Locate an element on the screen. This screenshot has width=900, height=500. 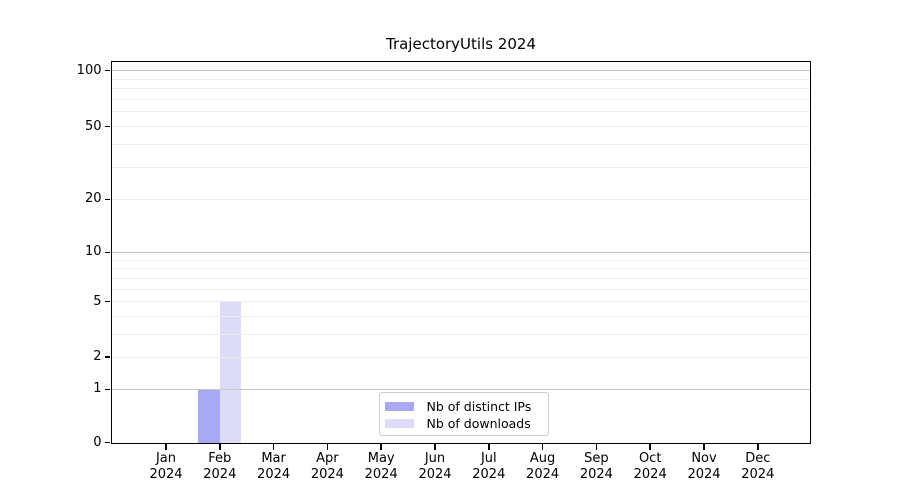
legend-row-distinct-ips: Nb of distinct IPs is located at coordinates (466, 406).